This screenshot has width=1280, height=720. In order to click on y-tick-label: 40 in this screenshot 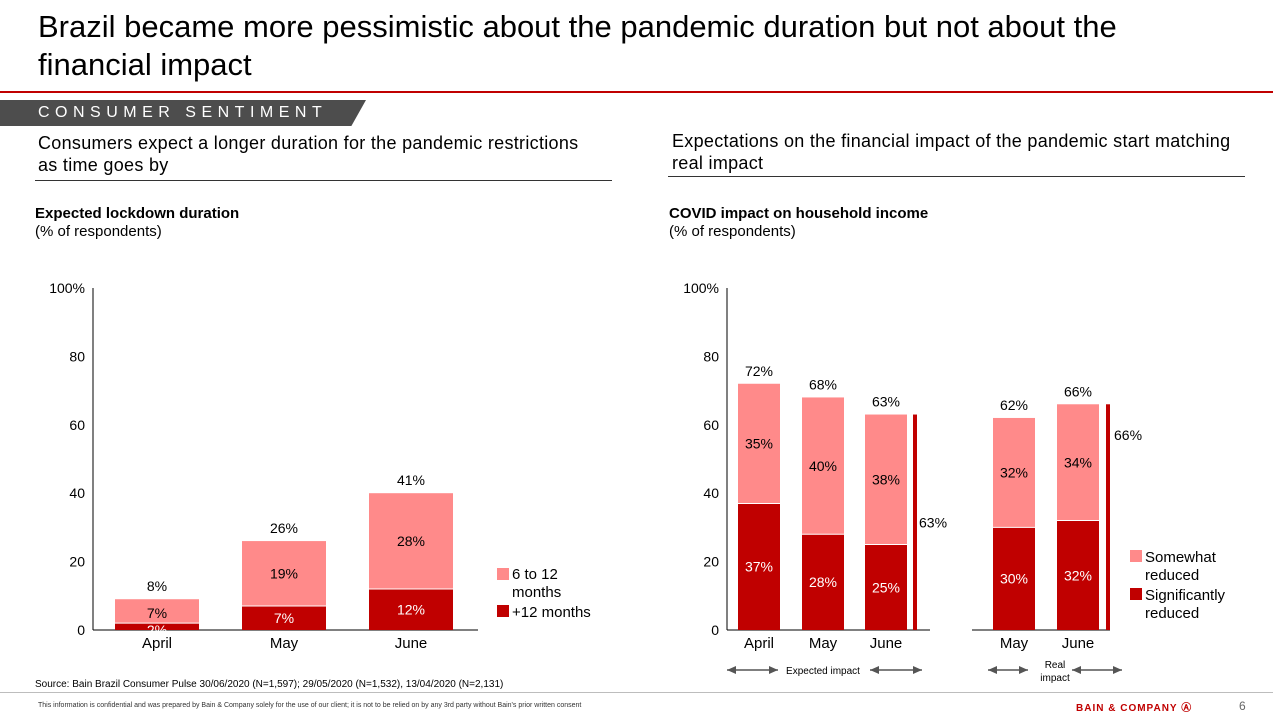, I will do `click(77, 493)`.